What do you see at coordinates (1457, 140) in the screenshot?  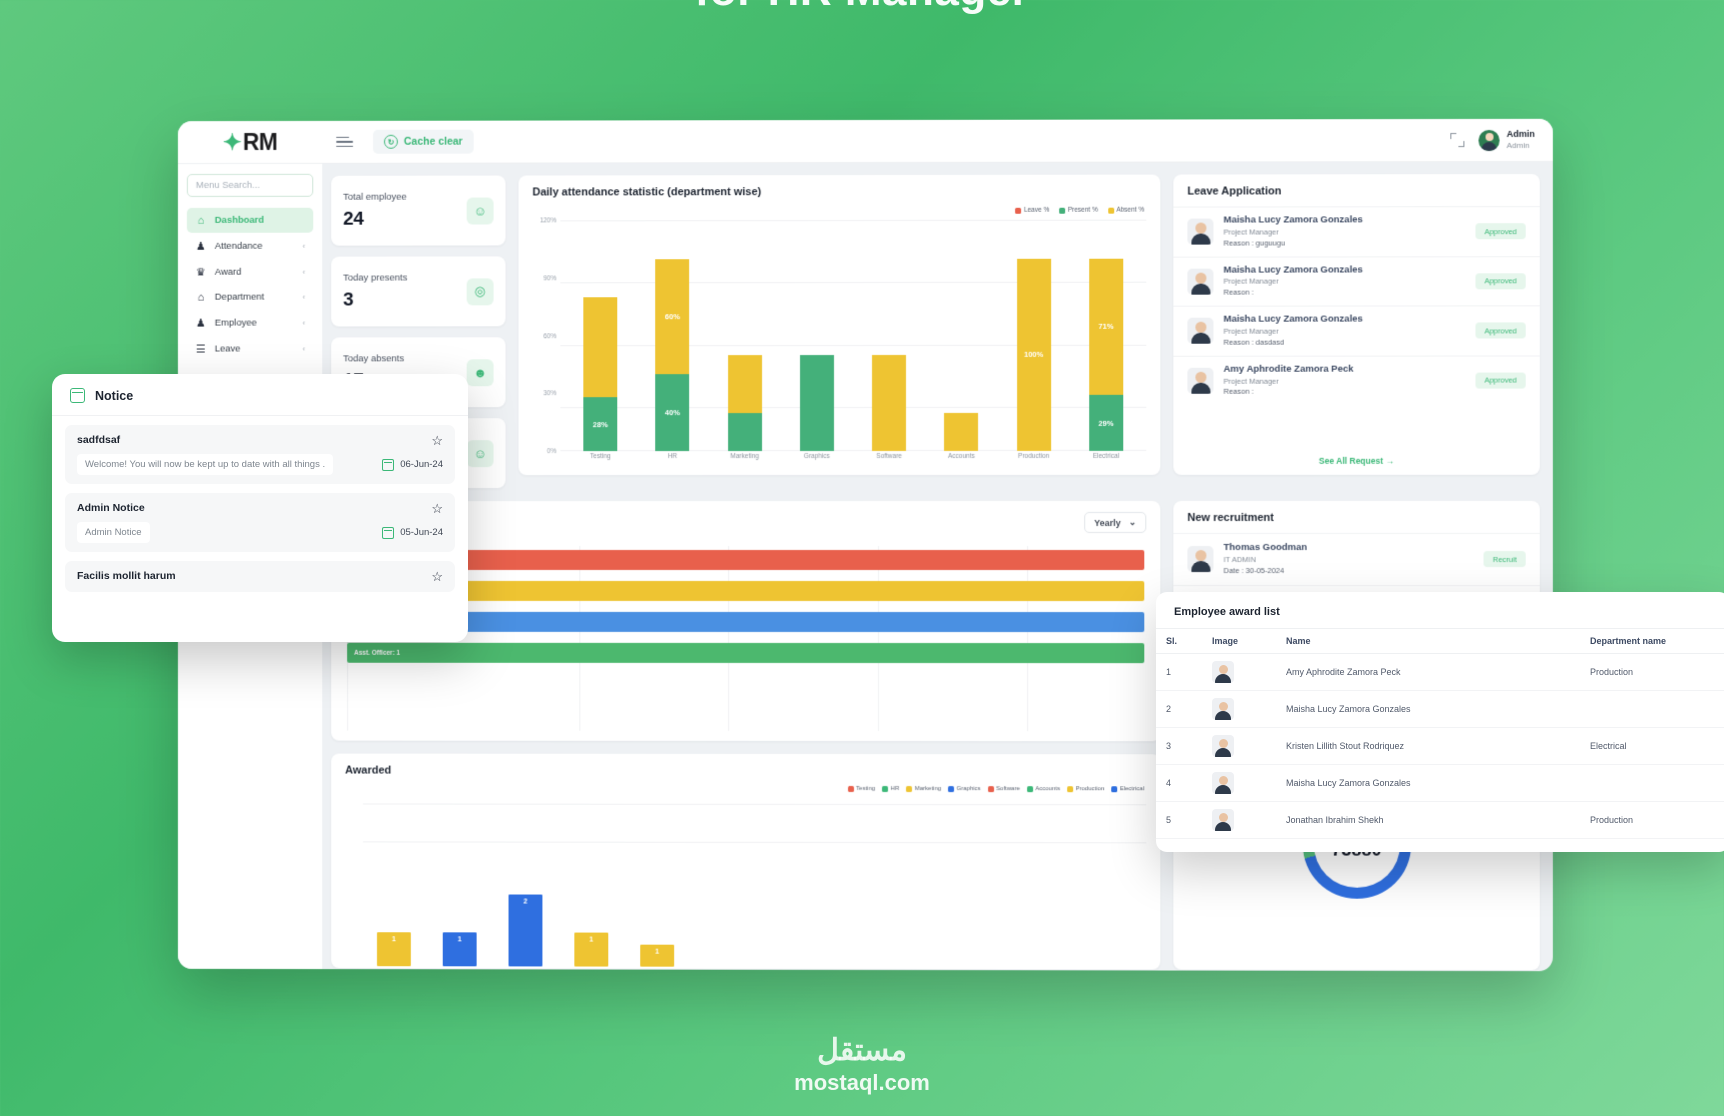 I see `fullscreen-icon` at bounding box center [1457, 140].